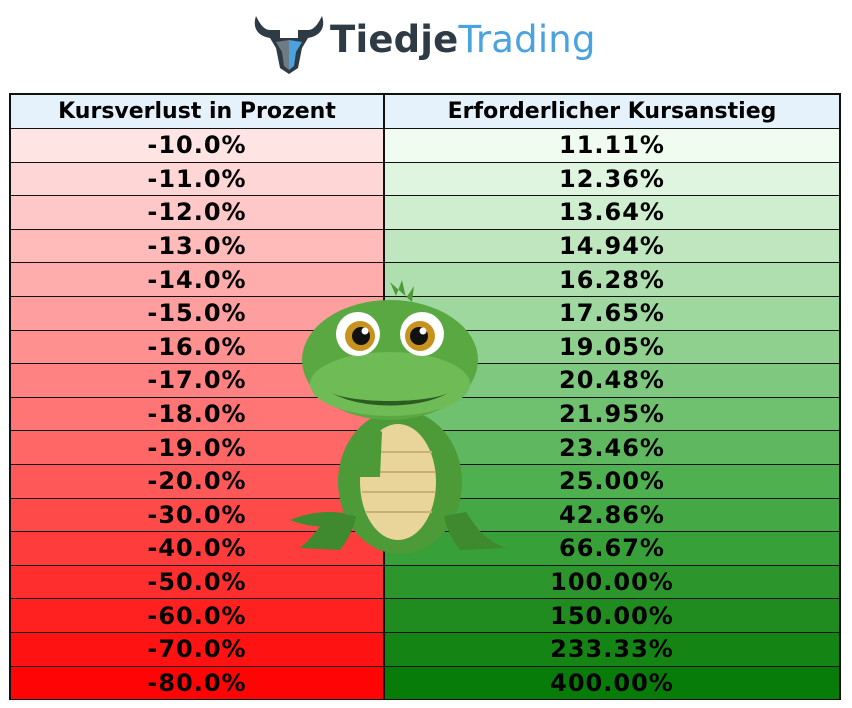 The image size is (852, 708). What do you see at coordinates (198, 313) in the screenshot?
I see `loss-cell: -15.0%` at bounding box center [198, 313].